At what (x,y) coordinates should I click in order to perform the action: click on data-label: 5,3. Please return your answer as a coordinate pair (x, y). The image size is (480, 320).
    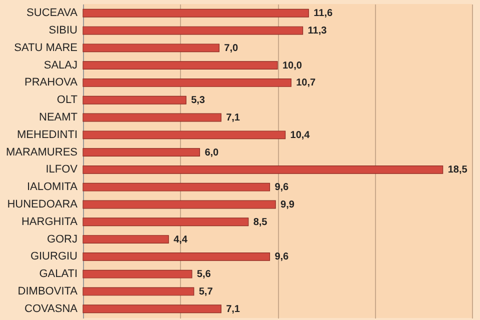
    Looking at the image, I should click on (198, 100).